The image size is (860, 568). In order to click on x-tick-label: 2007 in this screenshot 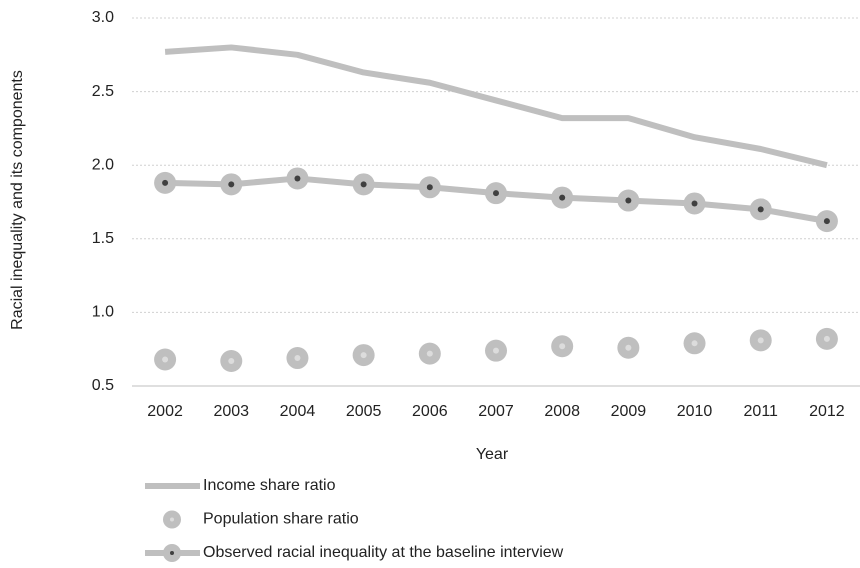, I will do `click(496, 411)`.